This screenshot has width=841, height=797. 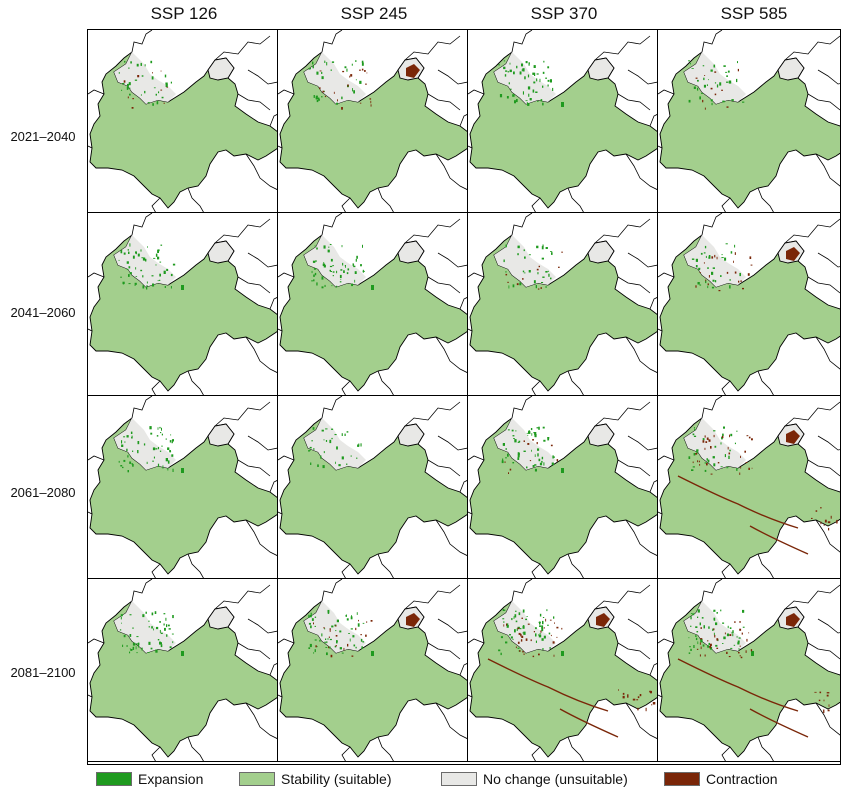 I want to click on legend-label-no-change: No change (unsuitable), so click(x=555, y=779).